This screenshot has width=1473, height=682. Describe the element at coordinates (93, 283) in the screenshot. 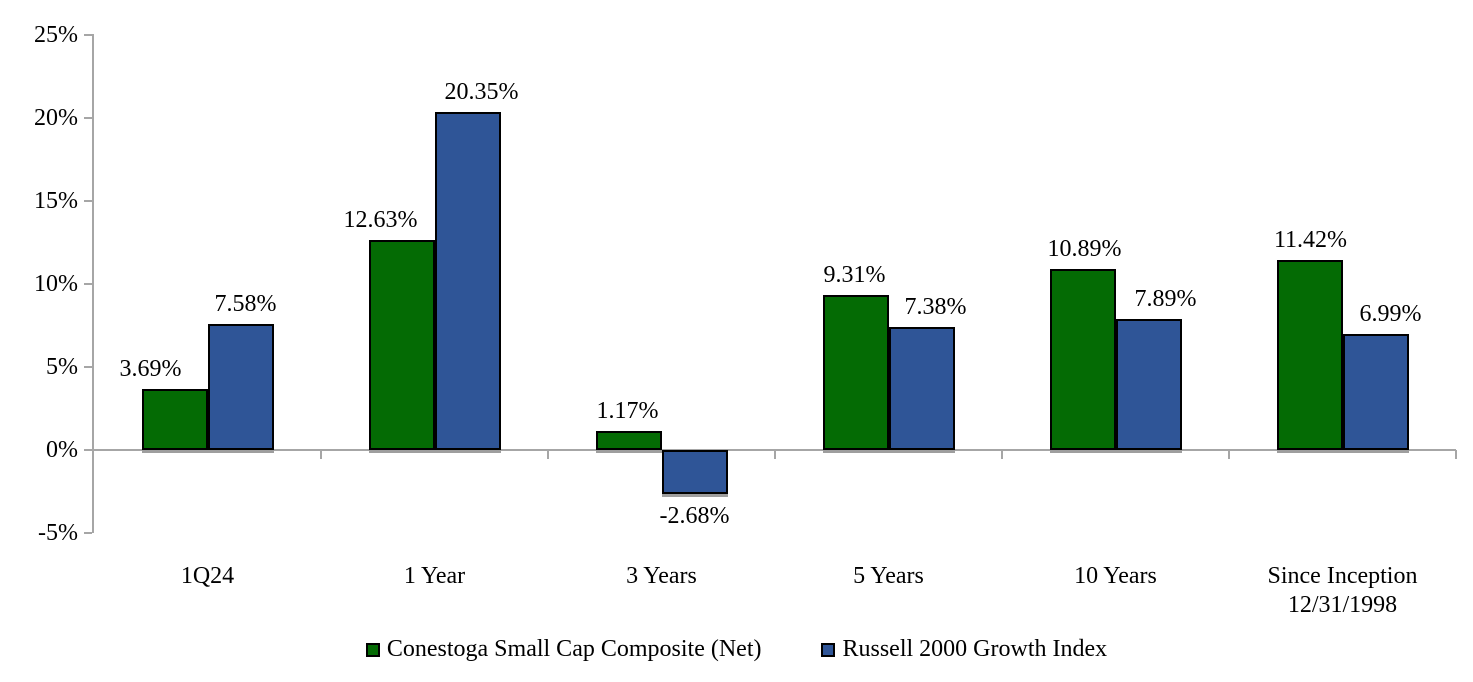

I see `y-axis-line` at that location.